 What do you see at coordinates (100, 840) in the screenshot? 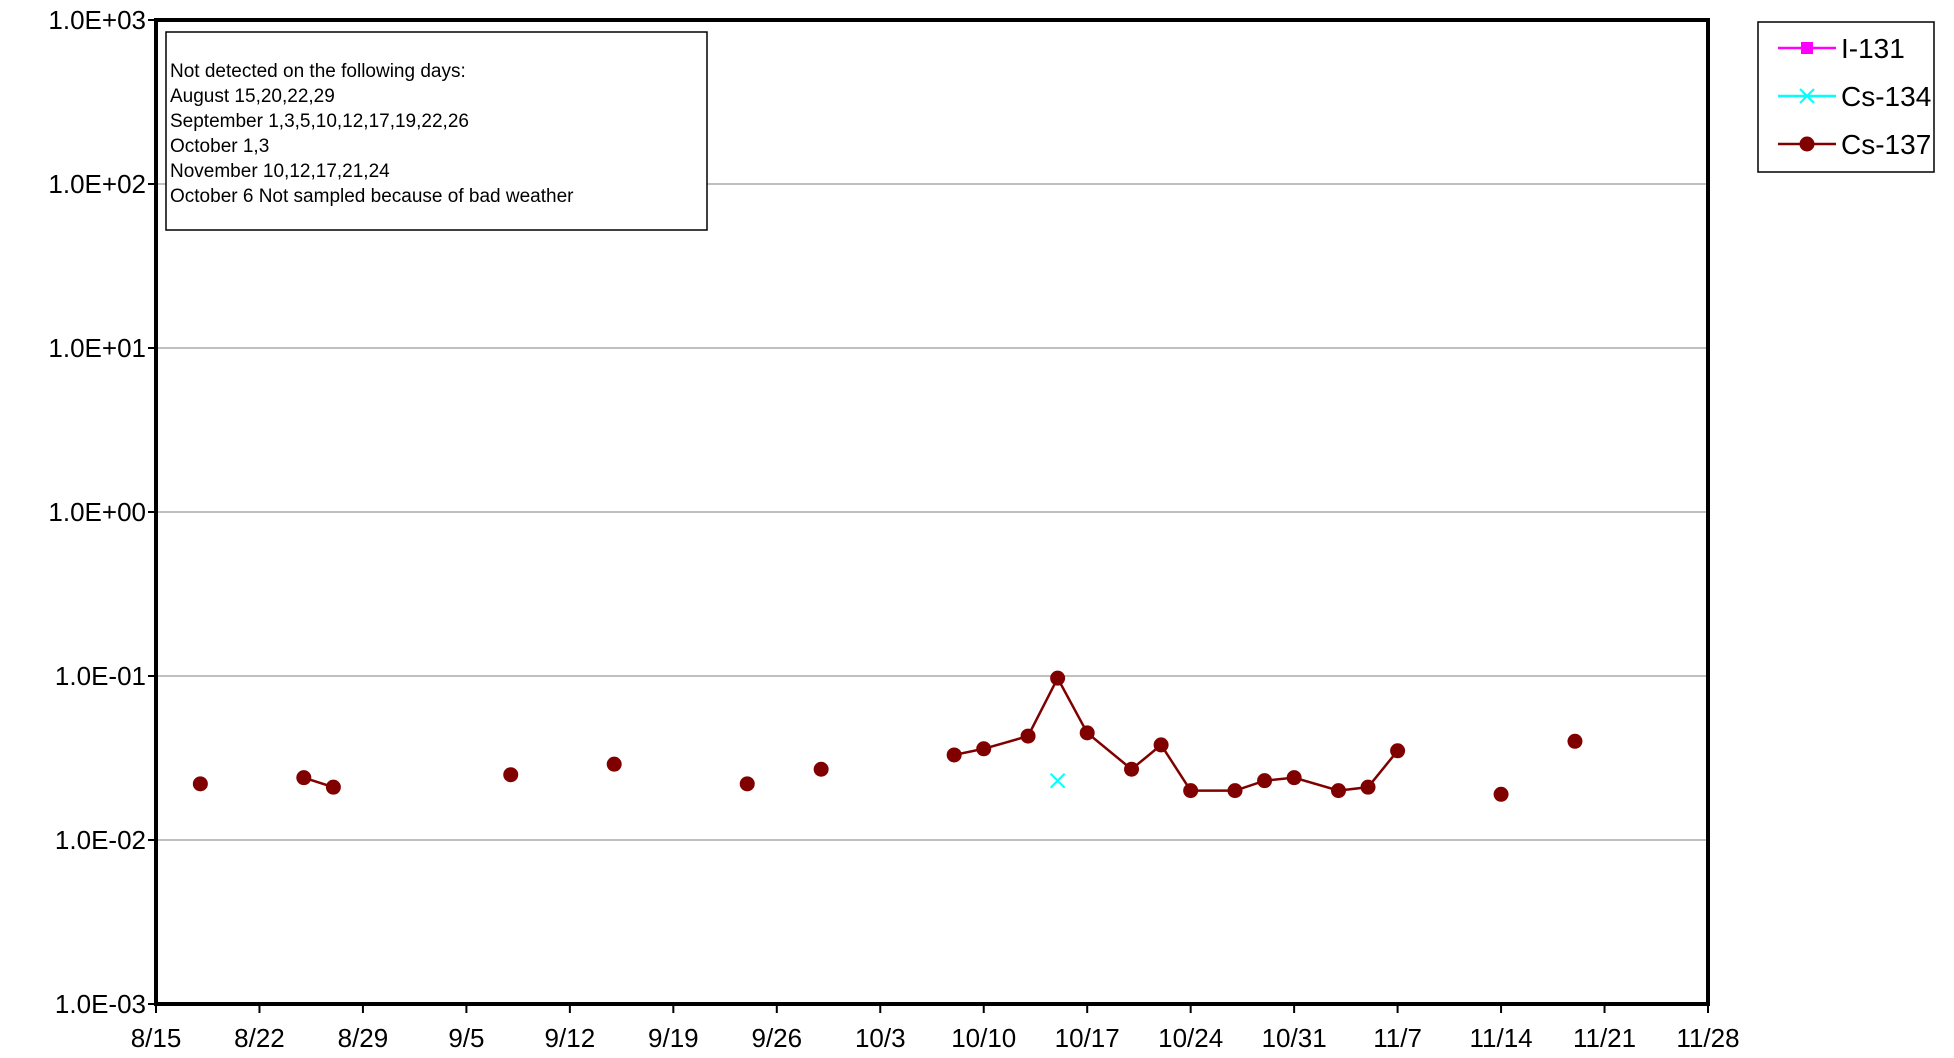
I see `y-tick-label: 1.0E-02` at bounding box center [100, 840].